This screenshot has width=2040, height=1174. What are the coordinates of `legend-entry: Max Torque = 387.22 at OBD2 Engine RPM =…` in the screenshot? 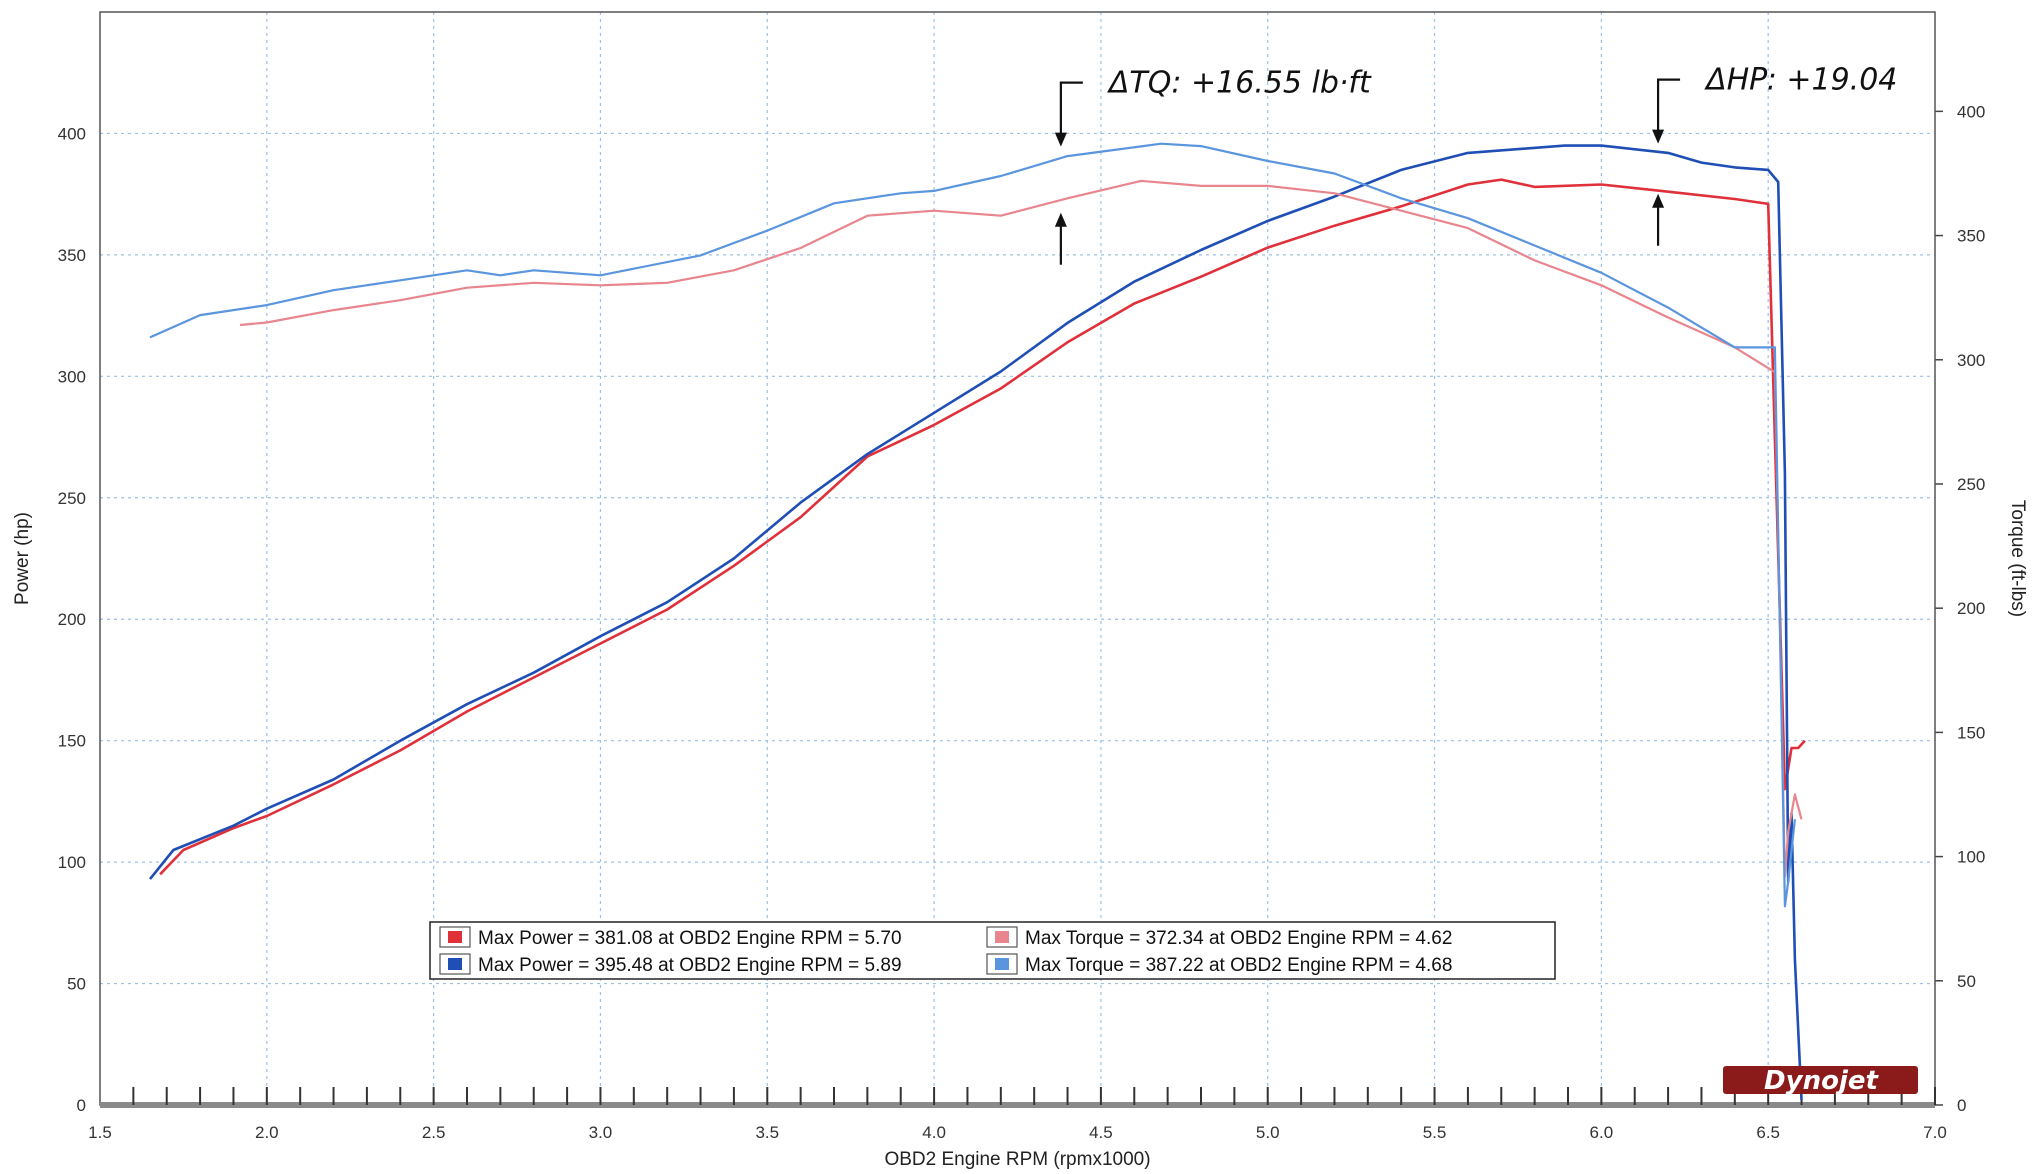 It's located at (1219, 964).